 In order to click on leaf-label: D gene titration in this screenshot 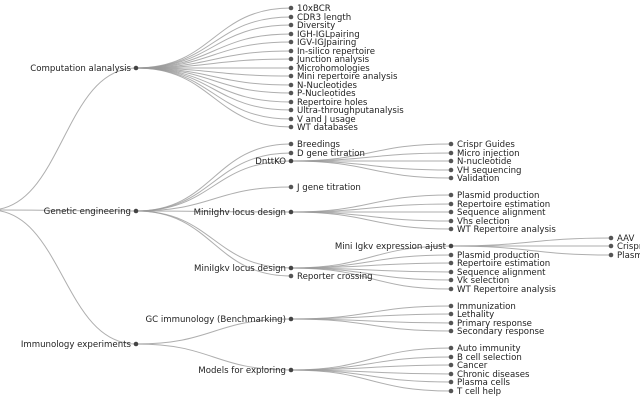, I will do `click(331, 154)`.